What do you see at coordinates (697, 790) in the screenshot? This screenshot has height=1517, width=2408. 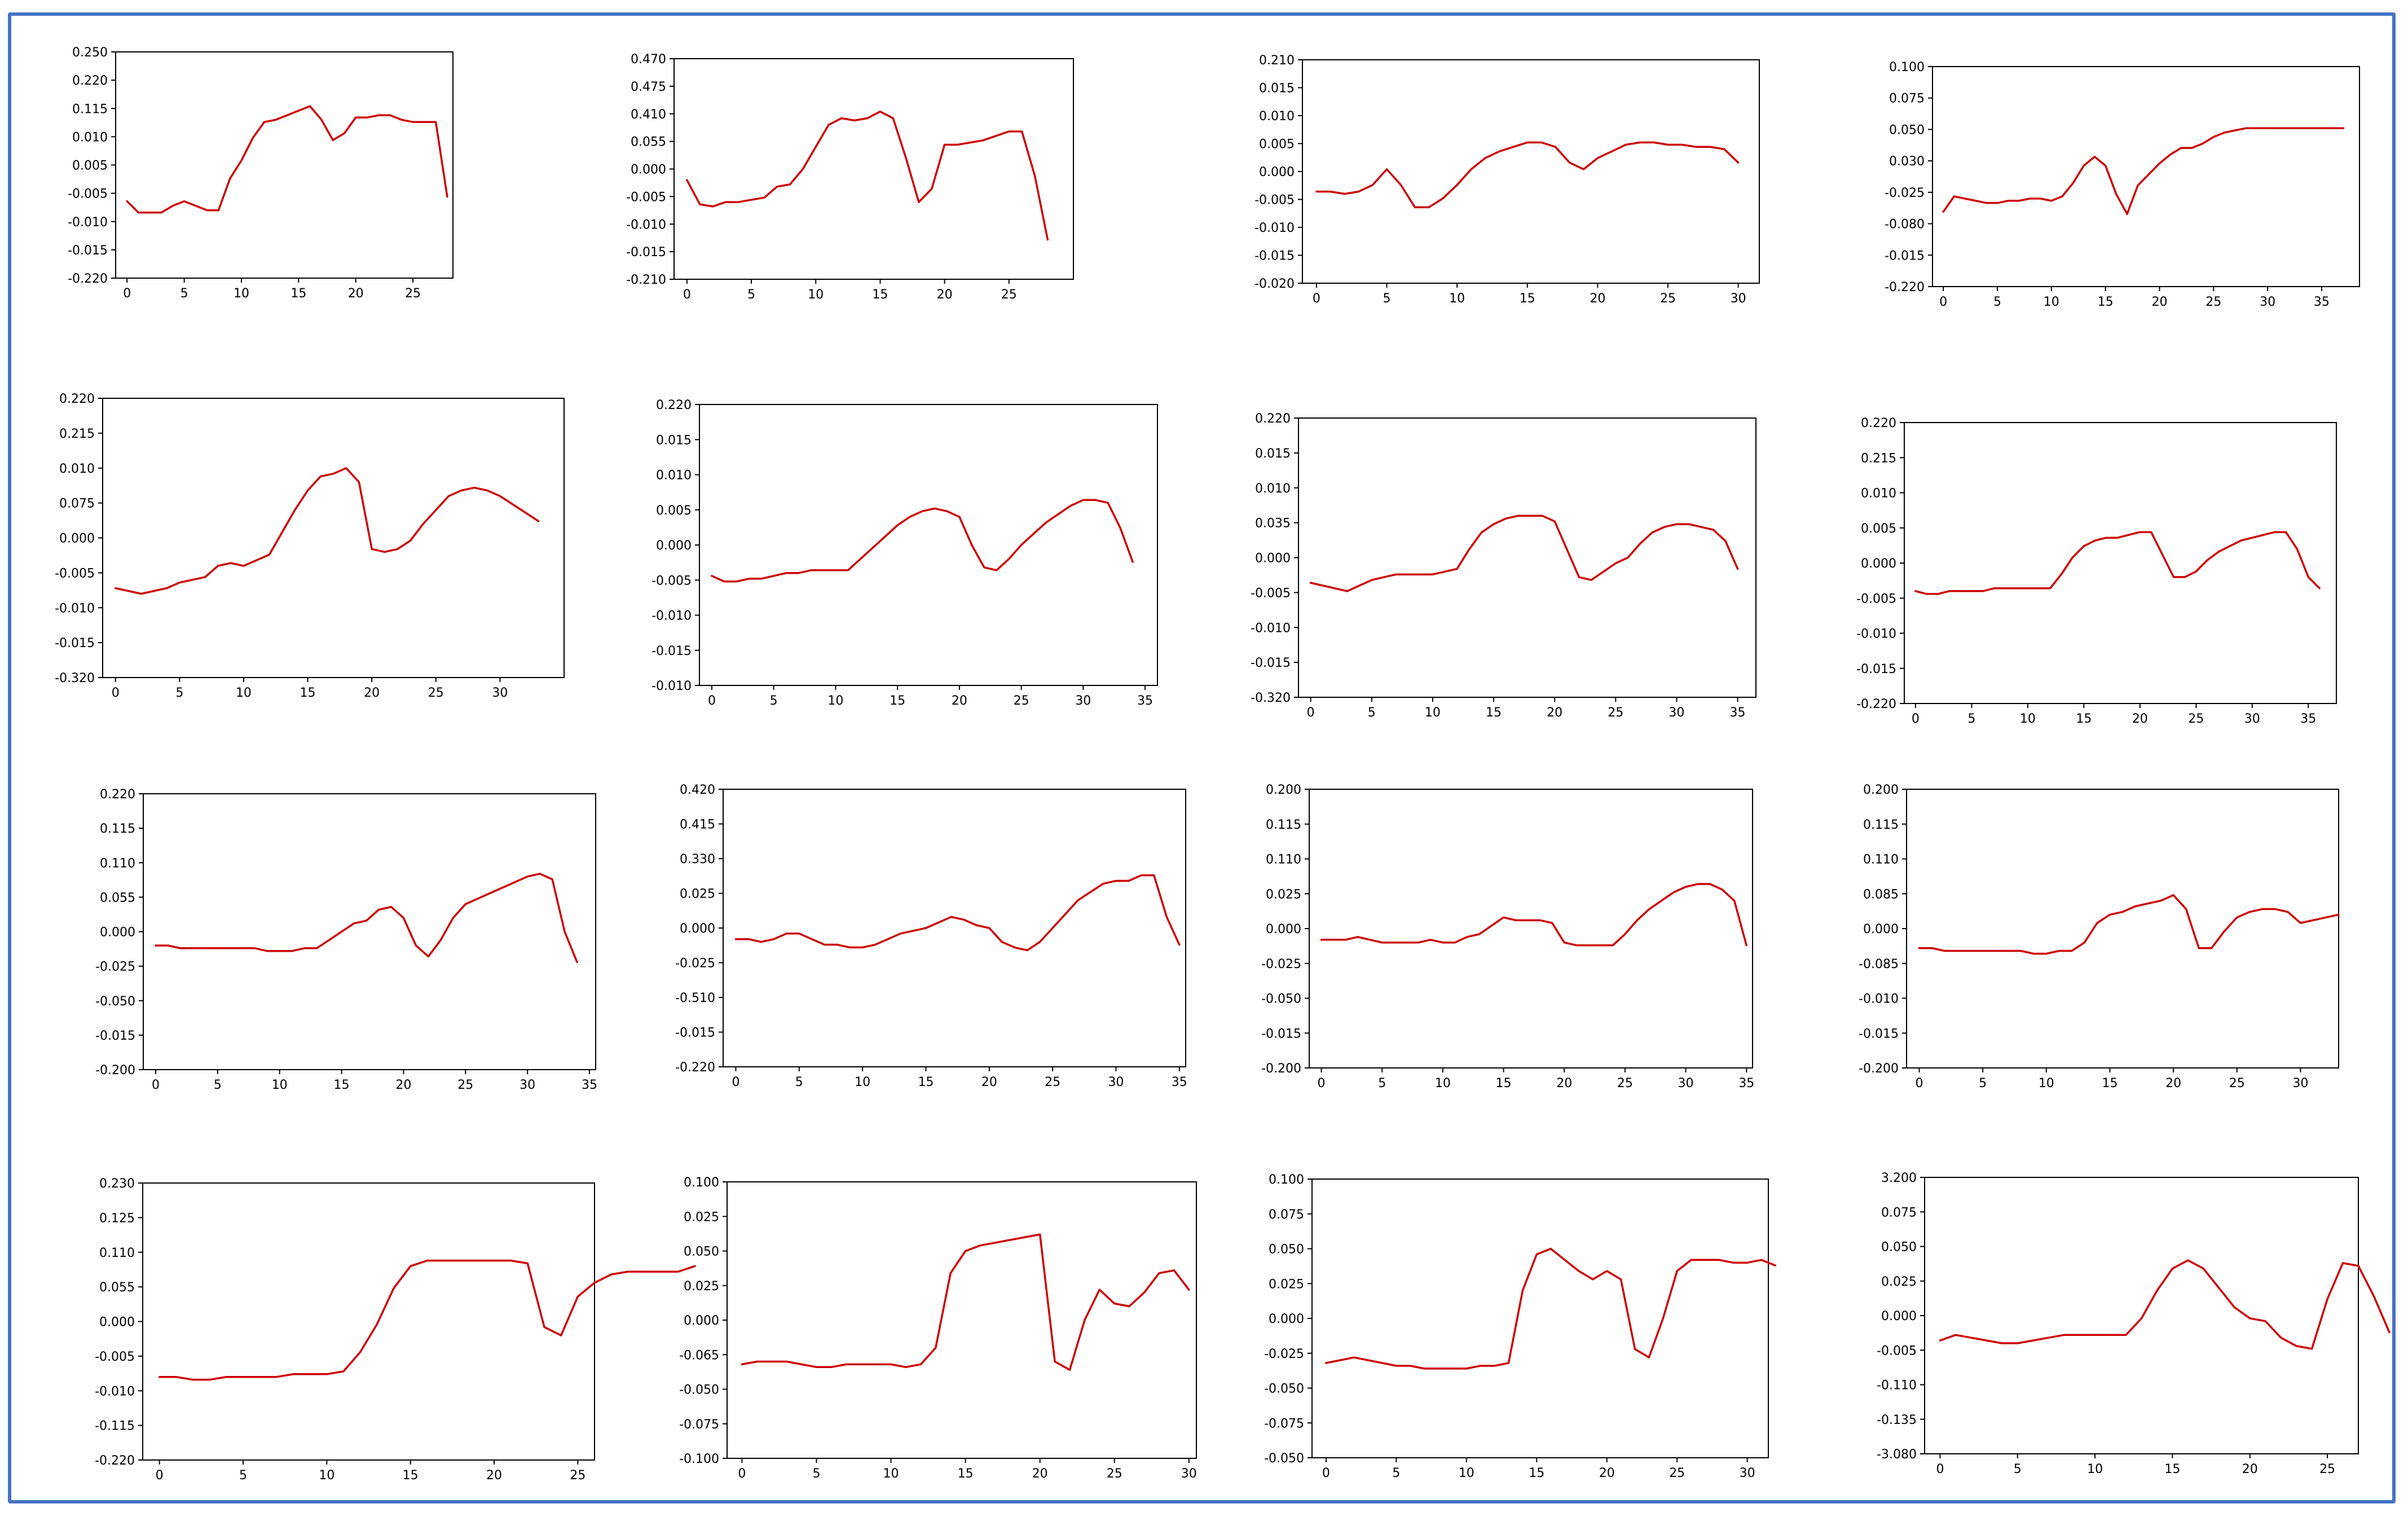 I see `y-tick-label: 0.420` at bounding box center [697, 790].